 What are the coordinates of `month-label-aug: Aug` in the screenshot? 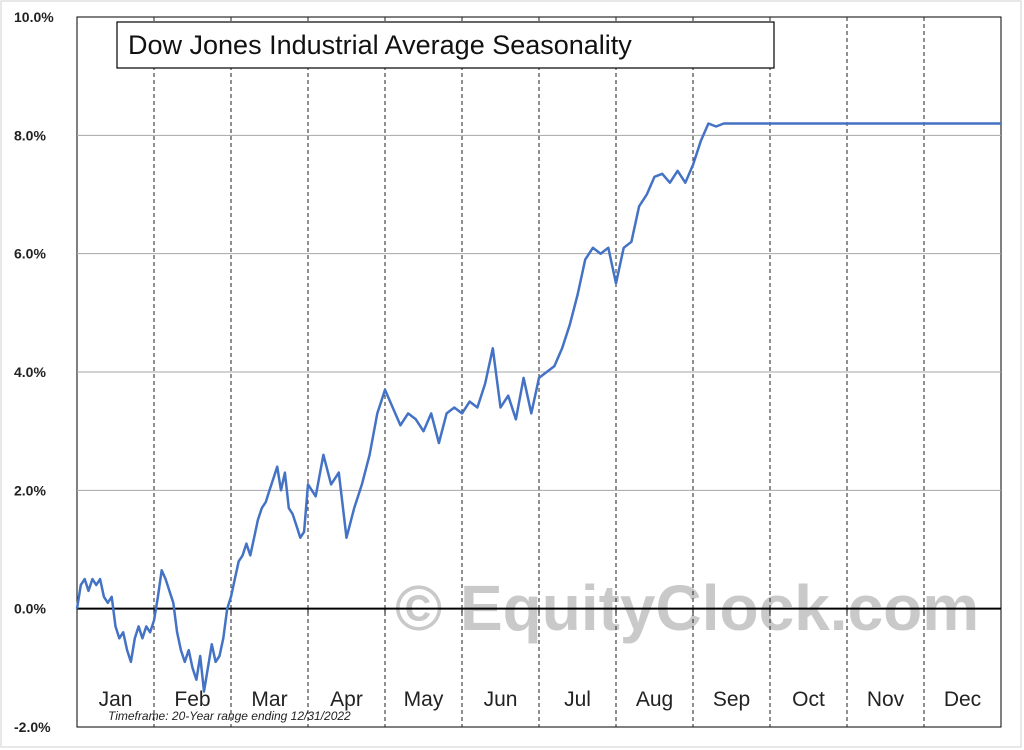 It's located at (654, 699).